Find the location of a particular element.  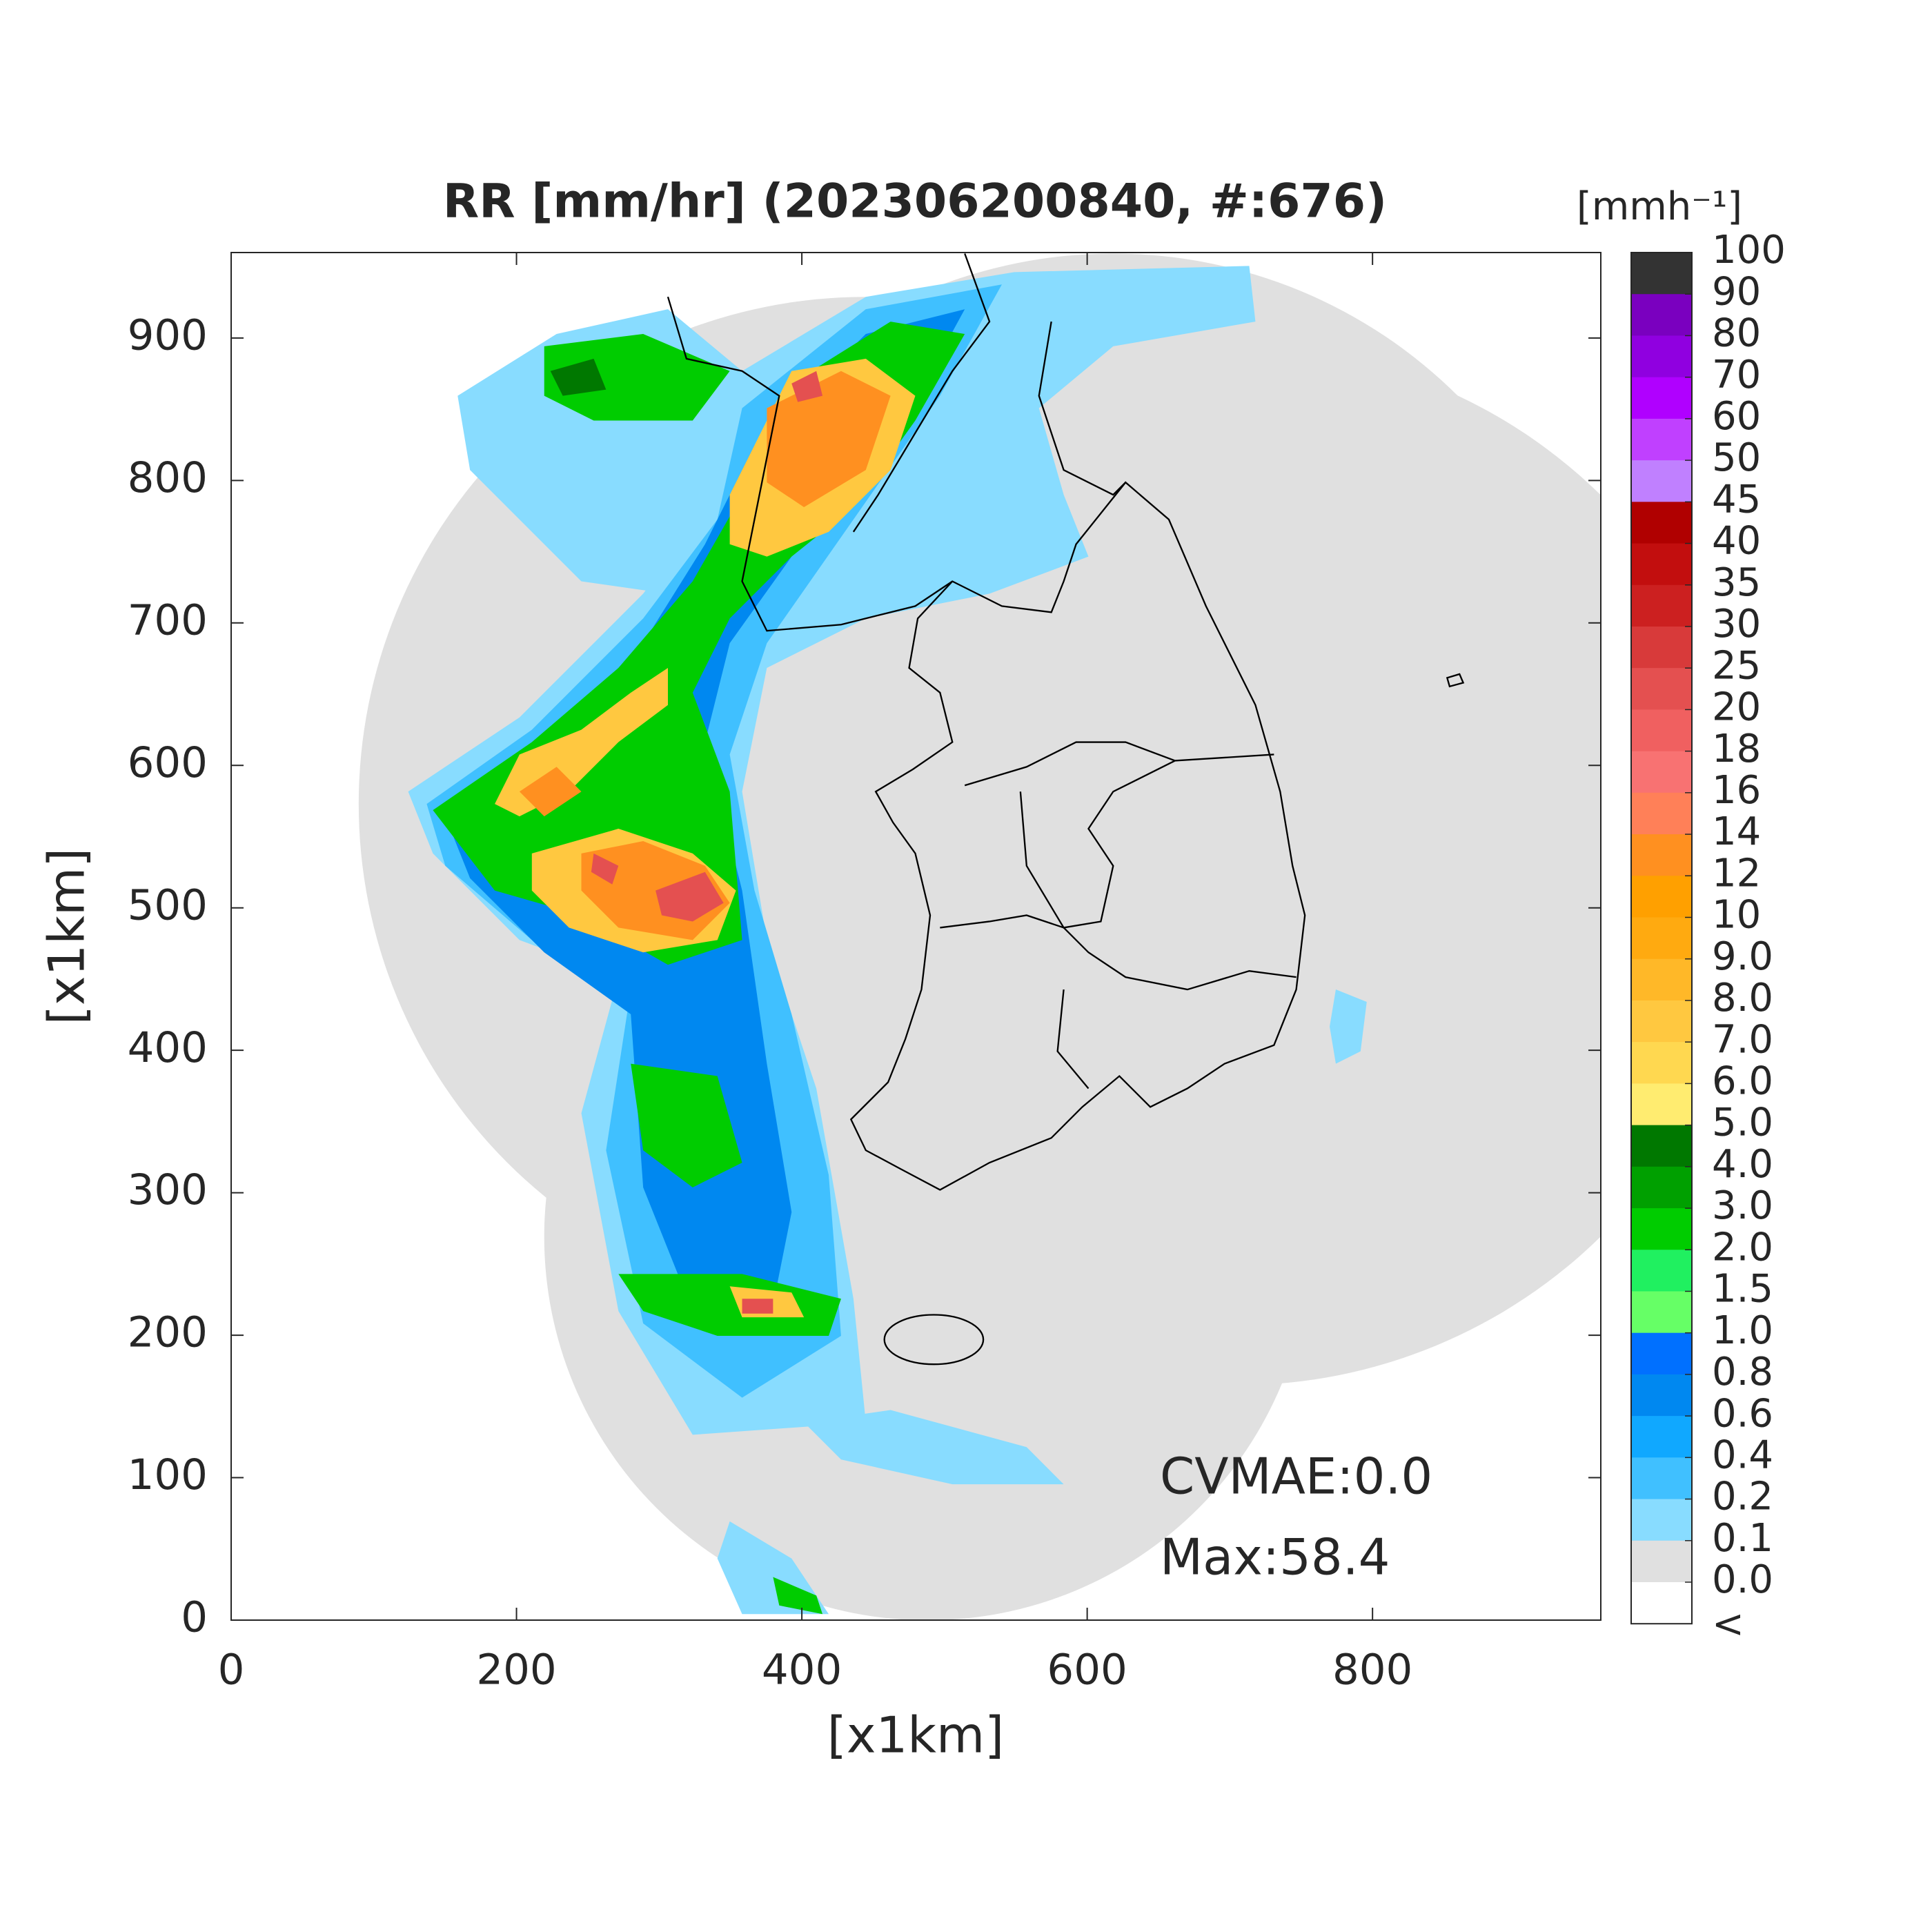

colorbar-tick-label: 3.0 is located at coordinates (1742, 1205).